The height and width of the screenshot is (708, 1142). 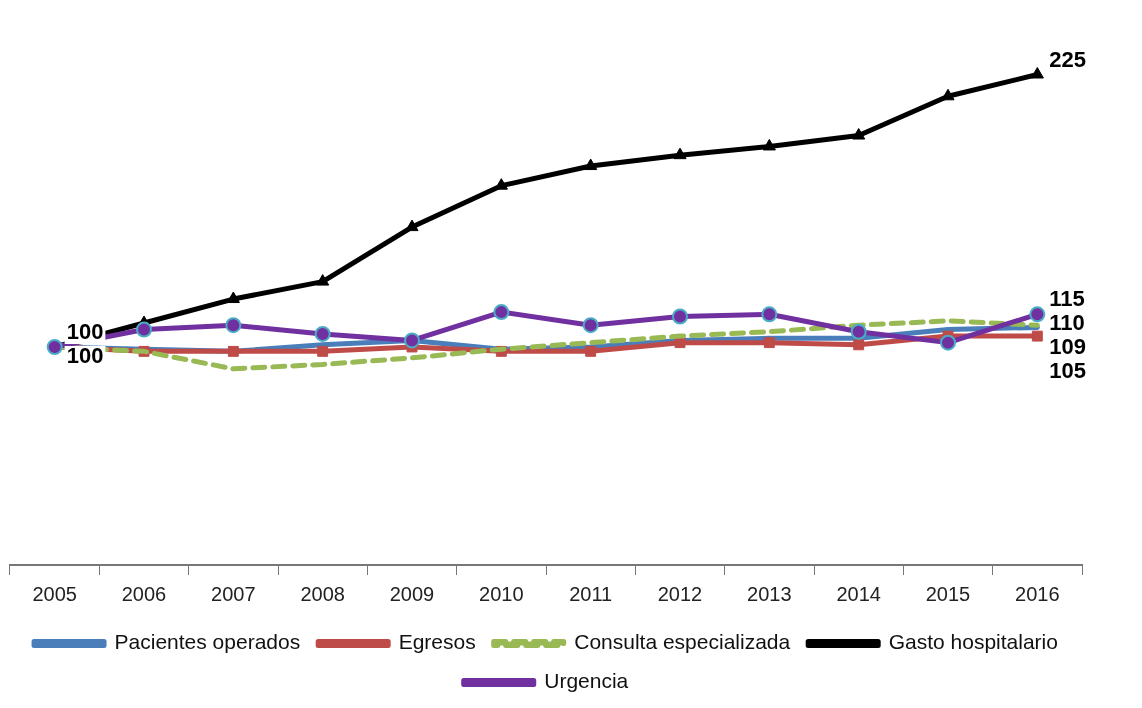 What do you see at coordinates (322, 593) in the screenshot?
I see `x-tick-label: 2008` at bounding box center [322, 593].